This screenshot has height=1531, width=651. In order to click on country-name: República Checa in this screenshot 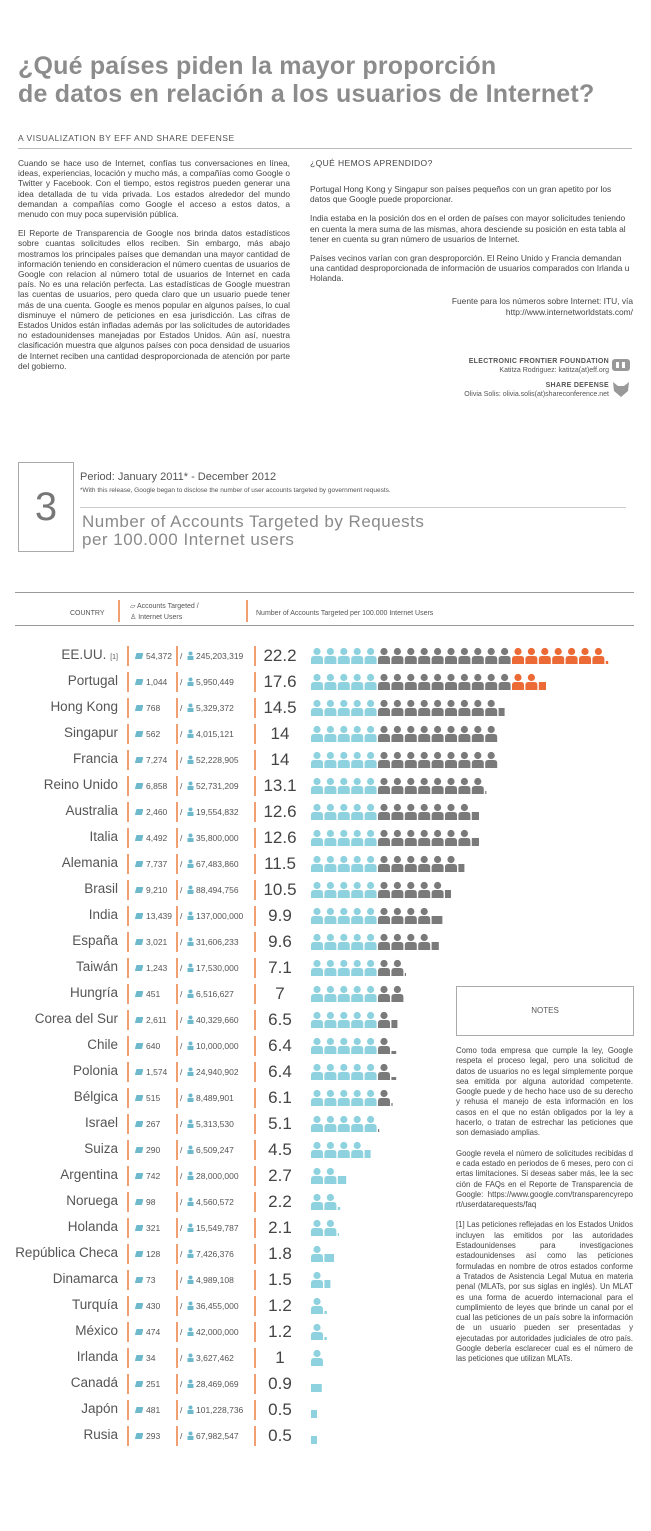, I will do `click(66, 1252)`.